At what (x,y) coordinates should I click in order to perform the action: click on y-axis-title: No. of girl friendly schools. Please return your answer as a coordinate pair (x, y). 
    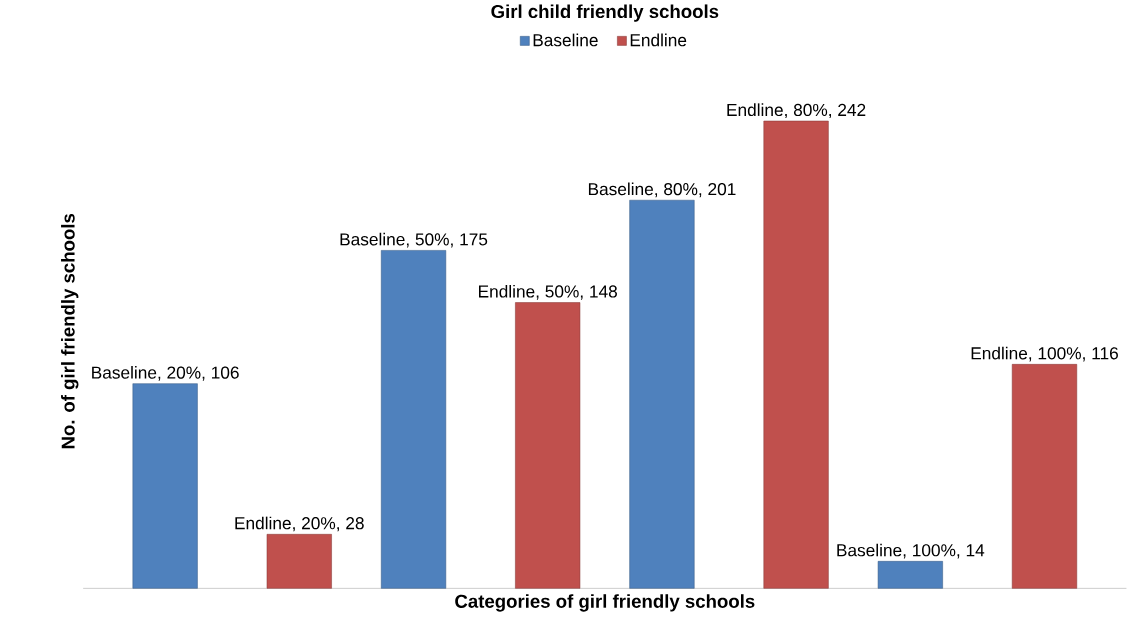
    Looking at the image, I should click on (70, 331).